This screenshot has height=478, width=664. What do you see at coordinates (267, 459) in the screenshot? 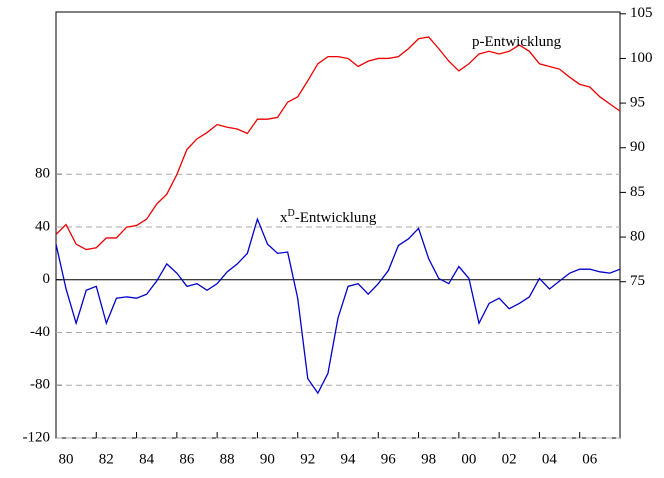
I see `x-tick-label: 90` at bounding box center [267, 459].